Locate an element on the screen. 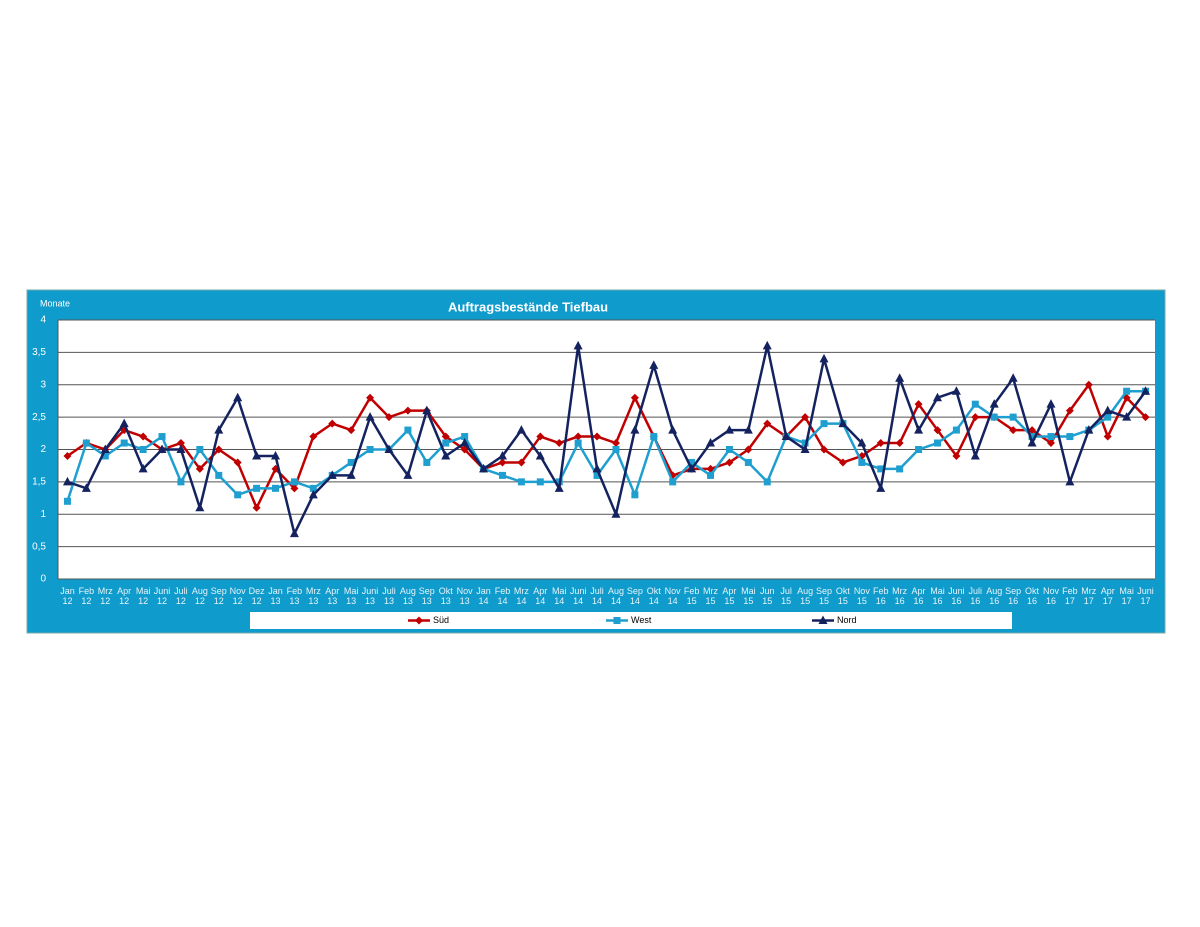  x-tick-label: Sep 12 is located at coordinates (218, 596).